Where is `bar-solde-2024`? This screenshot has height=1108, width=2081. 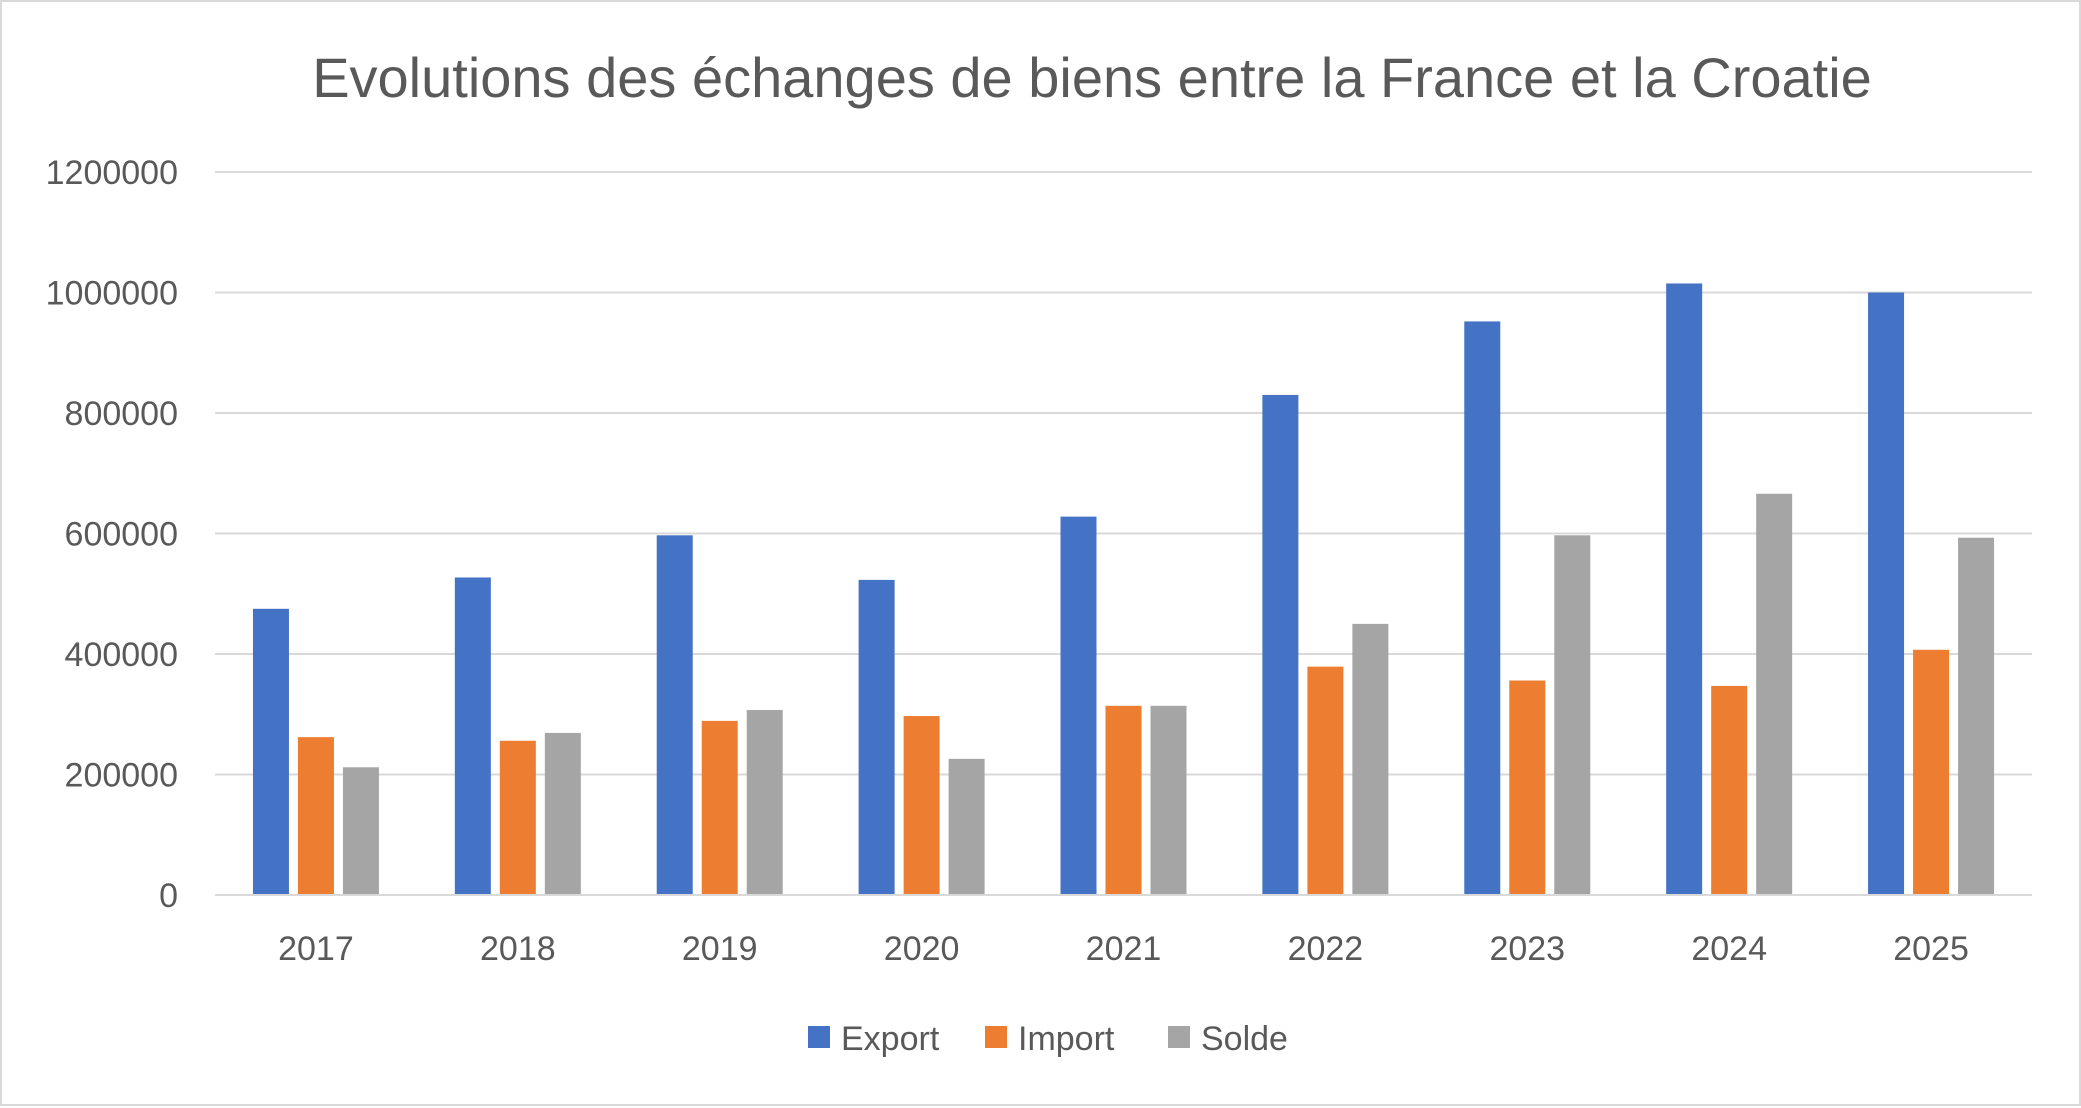 bar-solde-2024 is located at coordinates (1774, 694).